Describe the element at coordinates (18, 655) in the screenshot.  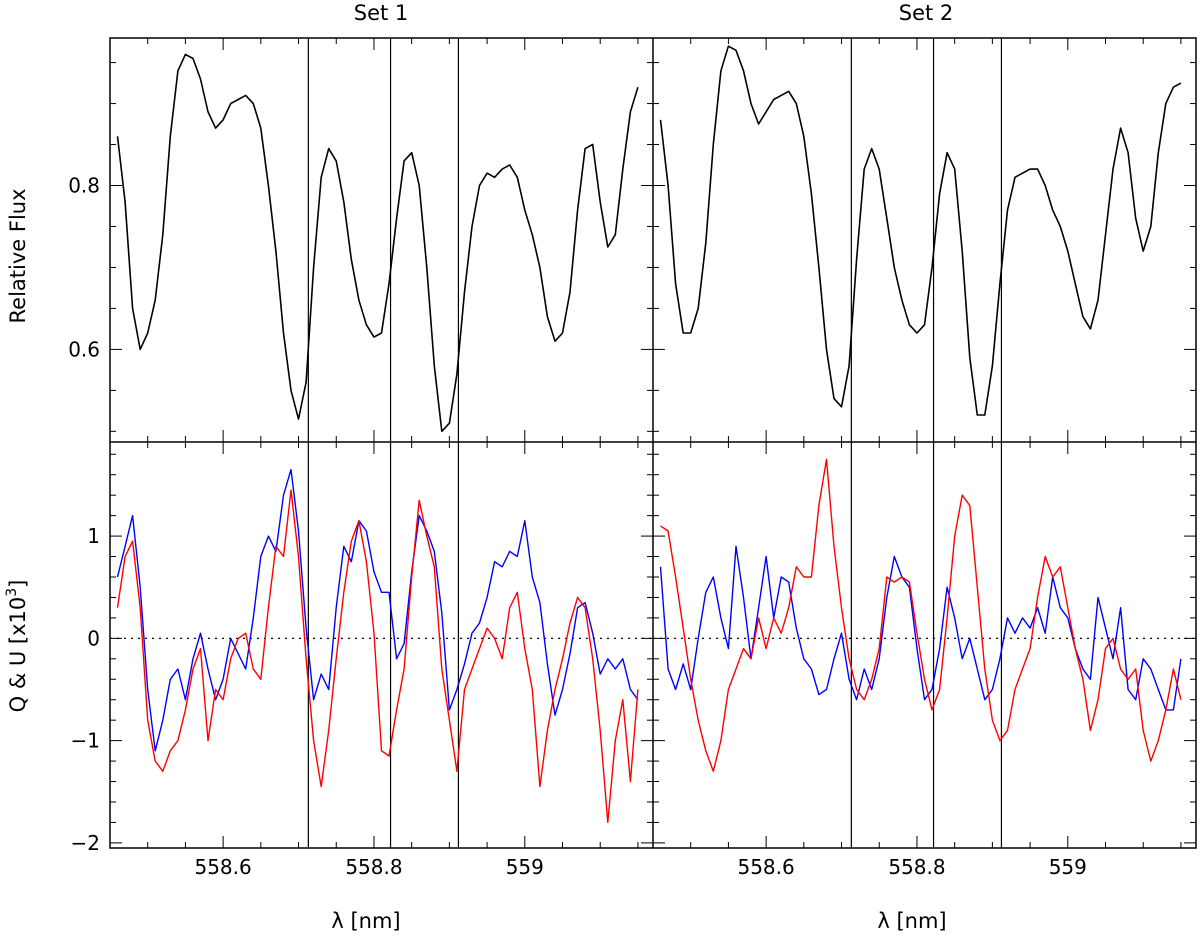
I see `bottom-y-axis-label-main: Q & U [x10` at that location.